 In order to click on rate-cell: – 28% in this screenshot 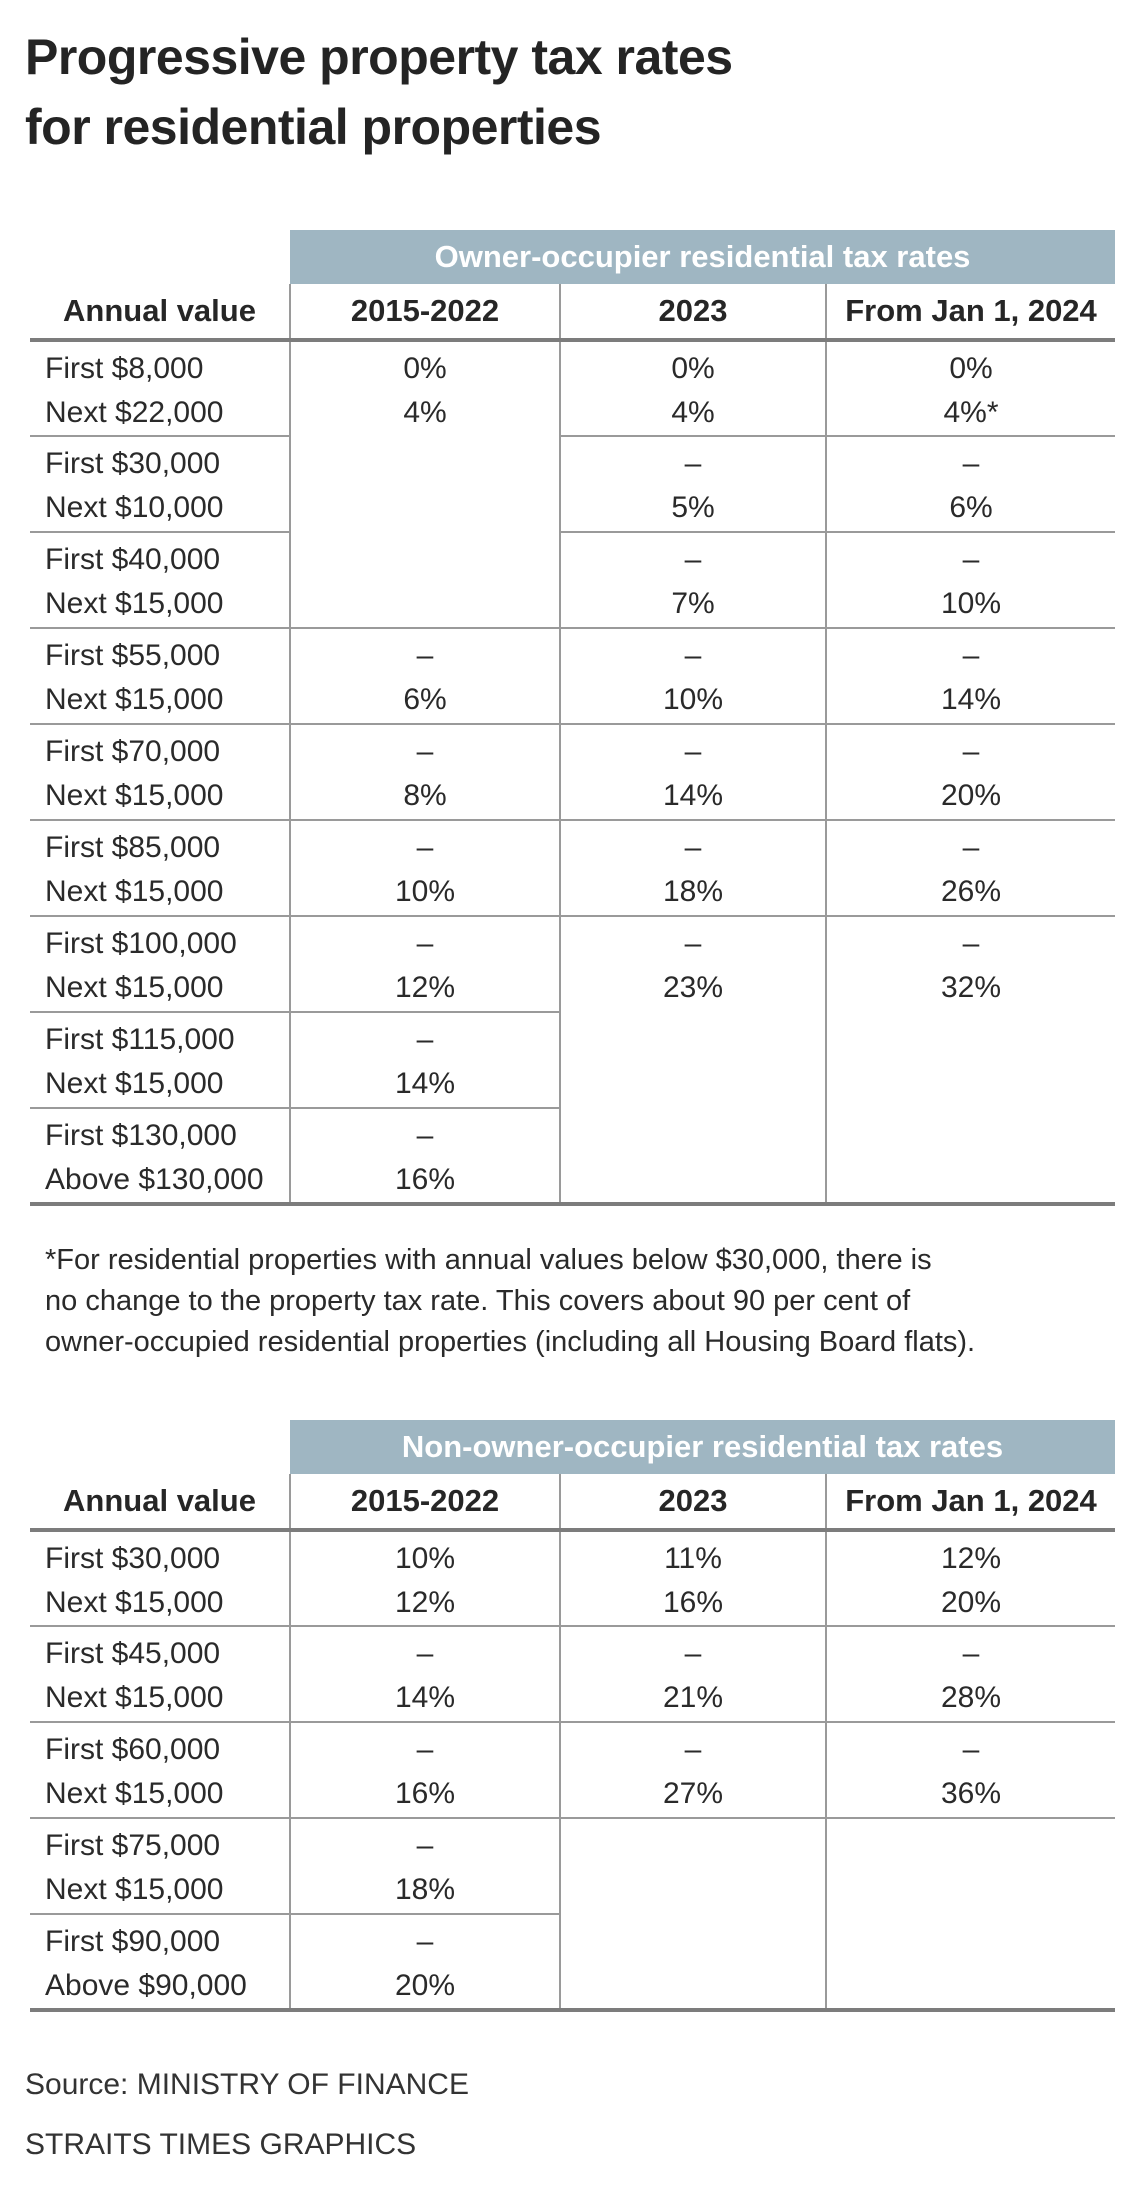, I will do `click(970, 1674)`.